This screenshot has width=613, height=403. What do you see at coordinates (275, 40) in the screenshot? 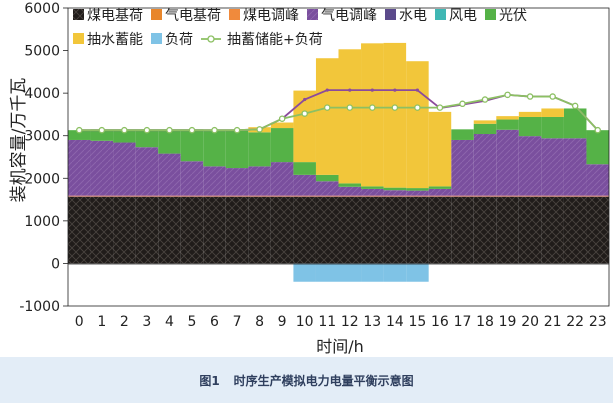
I see `legend-label: 抽蓄储能+负荷` at bounding box center [275, 40].